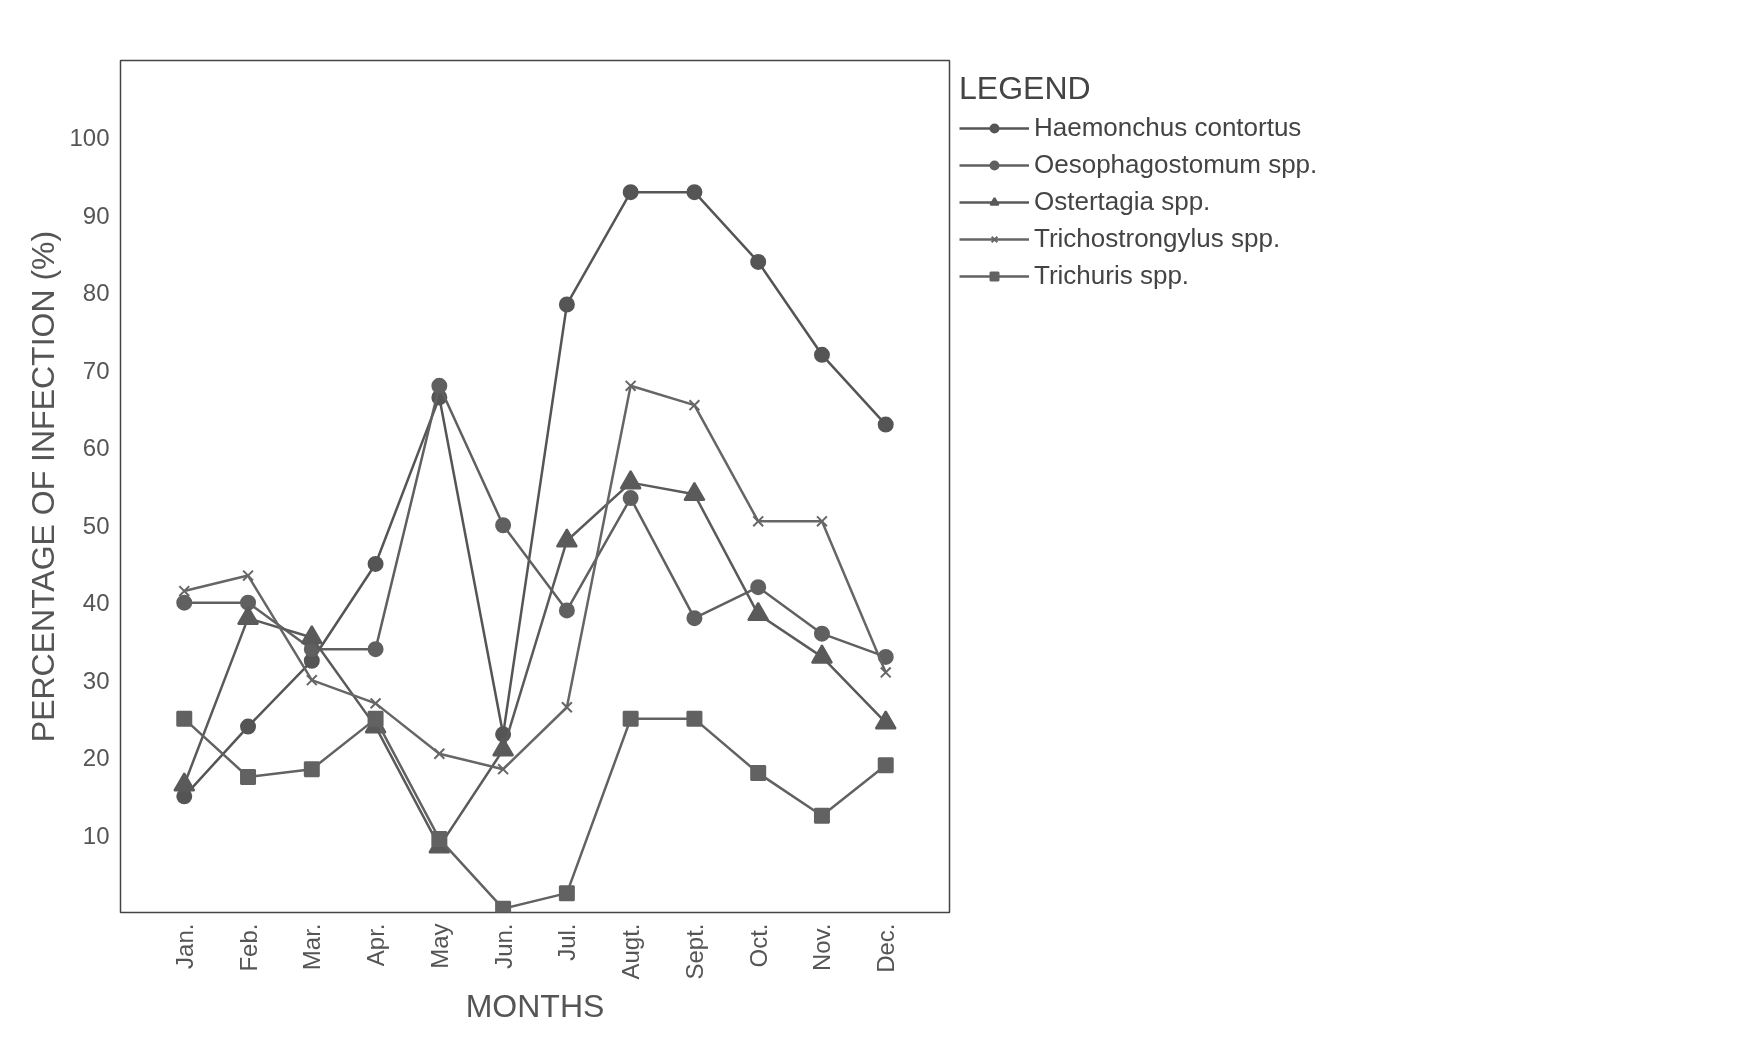 The image size is (1757, 1062). What do you see at coordinates (96, 293) in the screenshot?
I see `y-tick-label: 80` at bounding box center [96, 293].